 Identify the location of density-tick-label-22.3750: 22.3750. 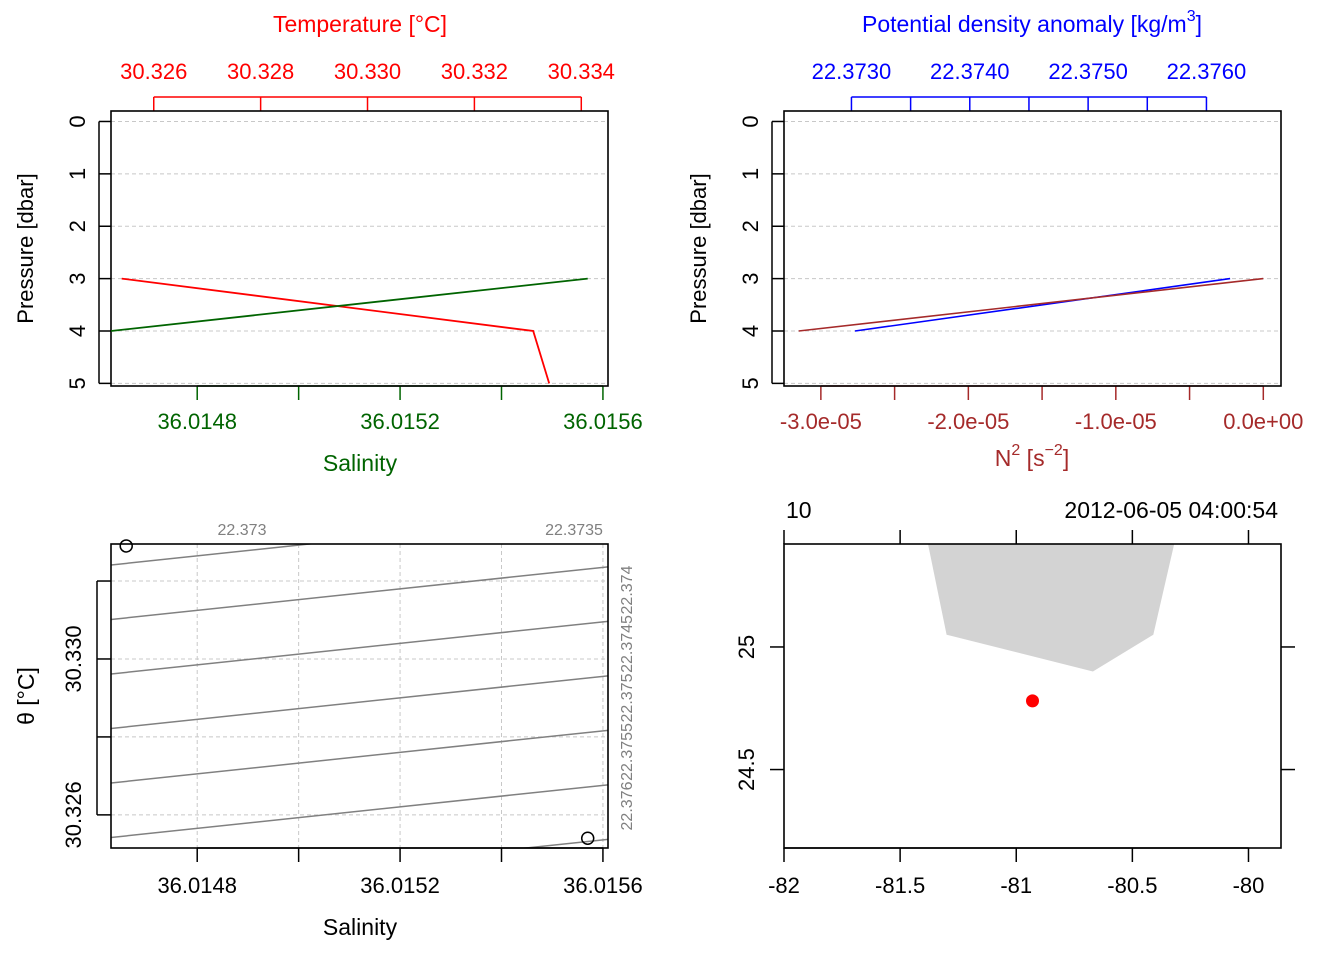
(1088, 71).